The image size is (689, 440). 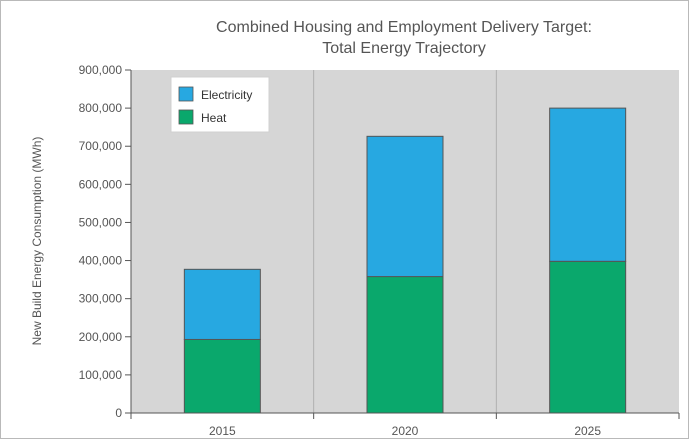 What do you see at coordinates (101, 337) in the screenshot?
I see `y-tick-label: 200,000` at bounding box center [101, 337].